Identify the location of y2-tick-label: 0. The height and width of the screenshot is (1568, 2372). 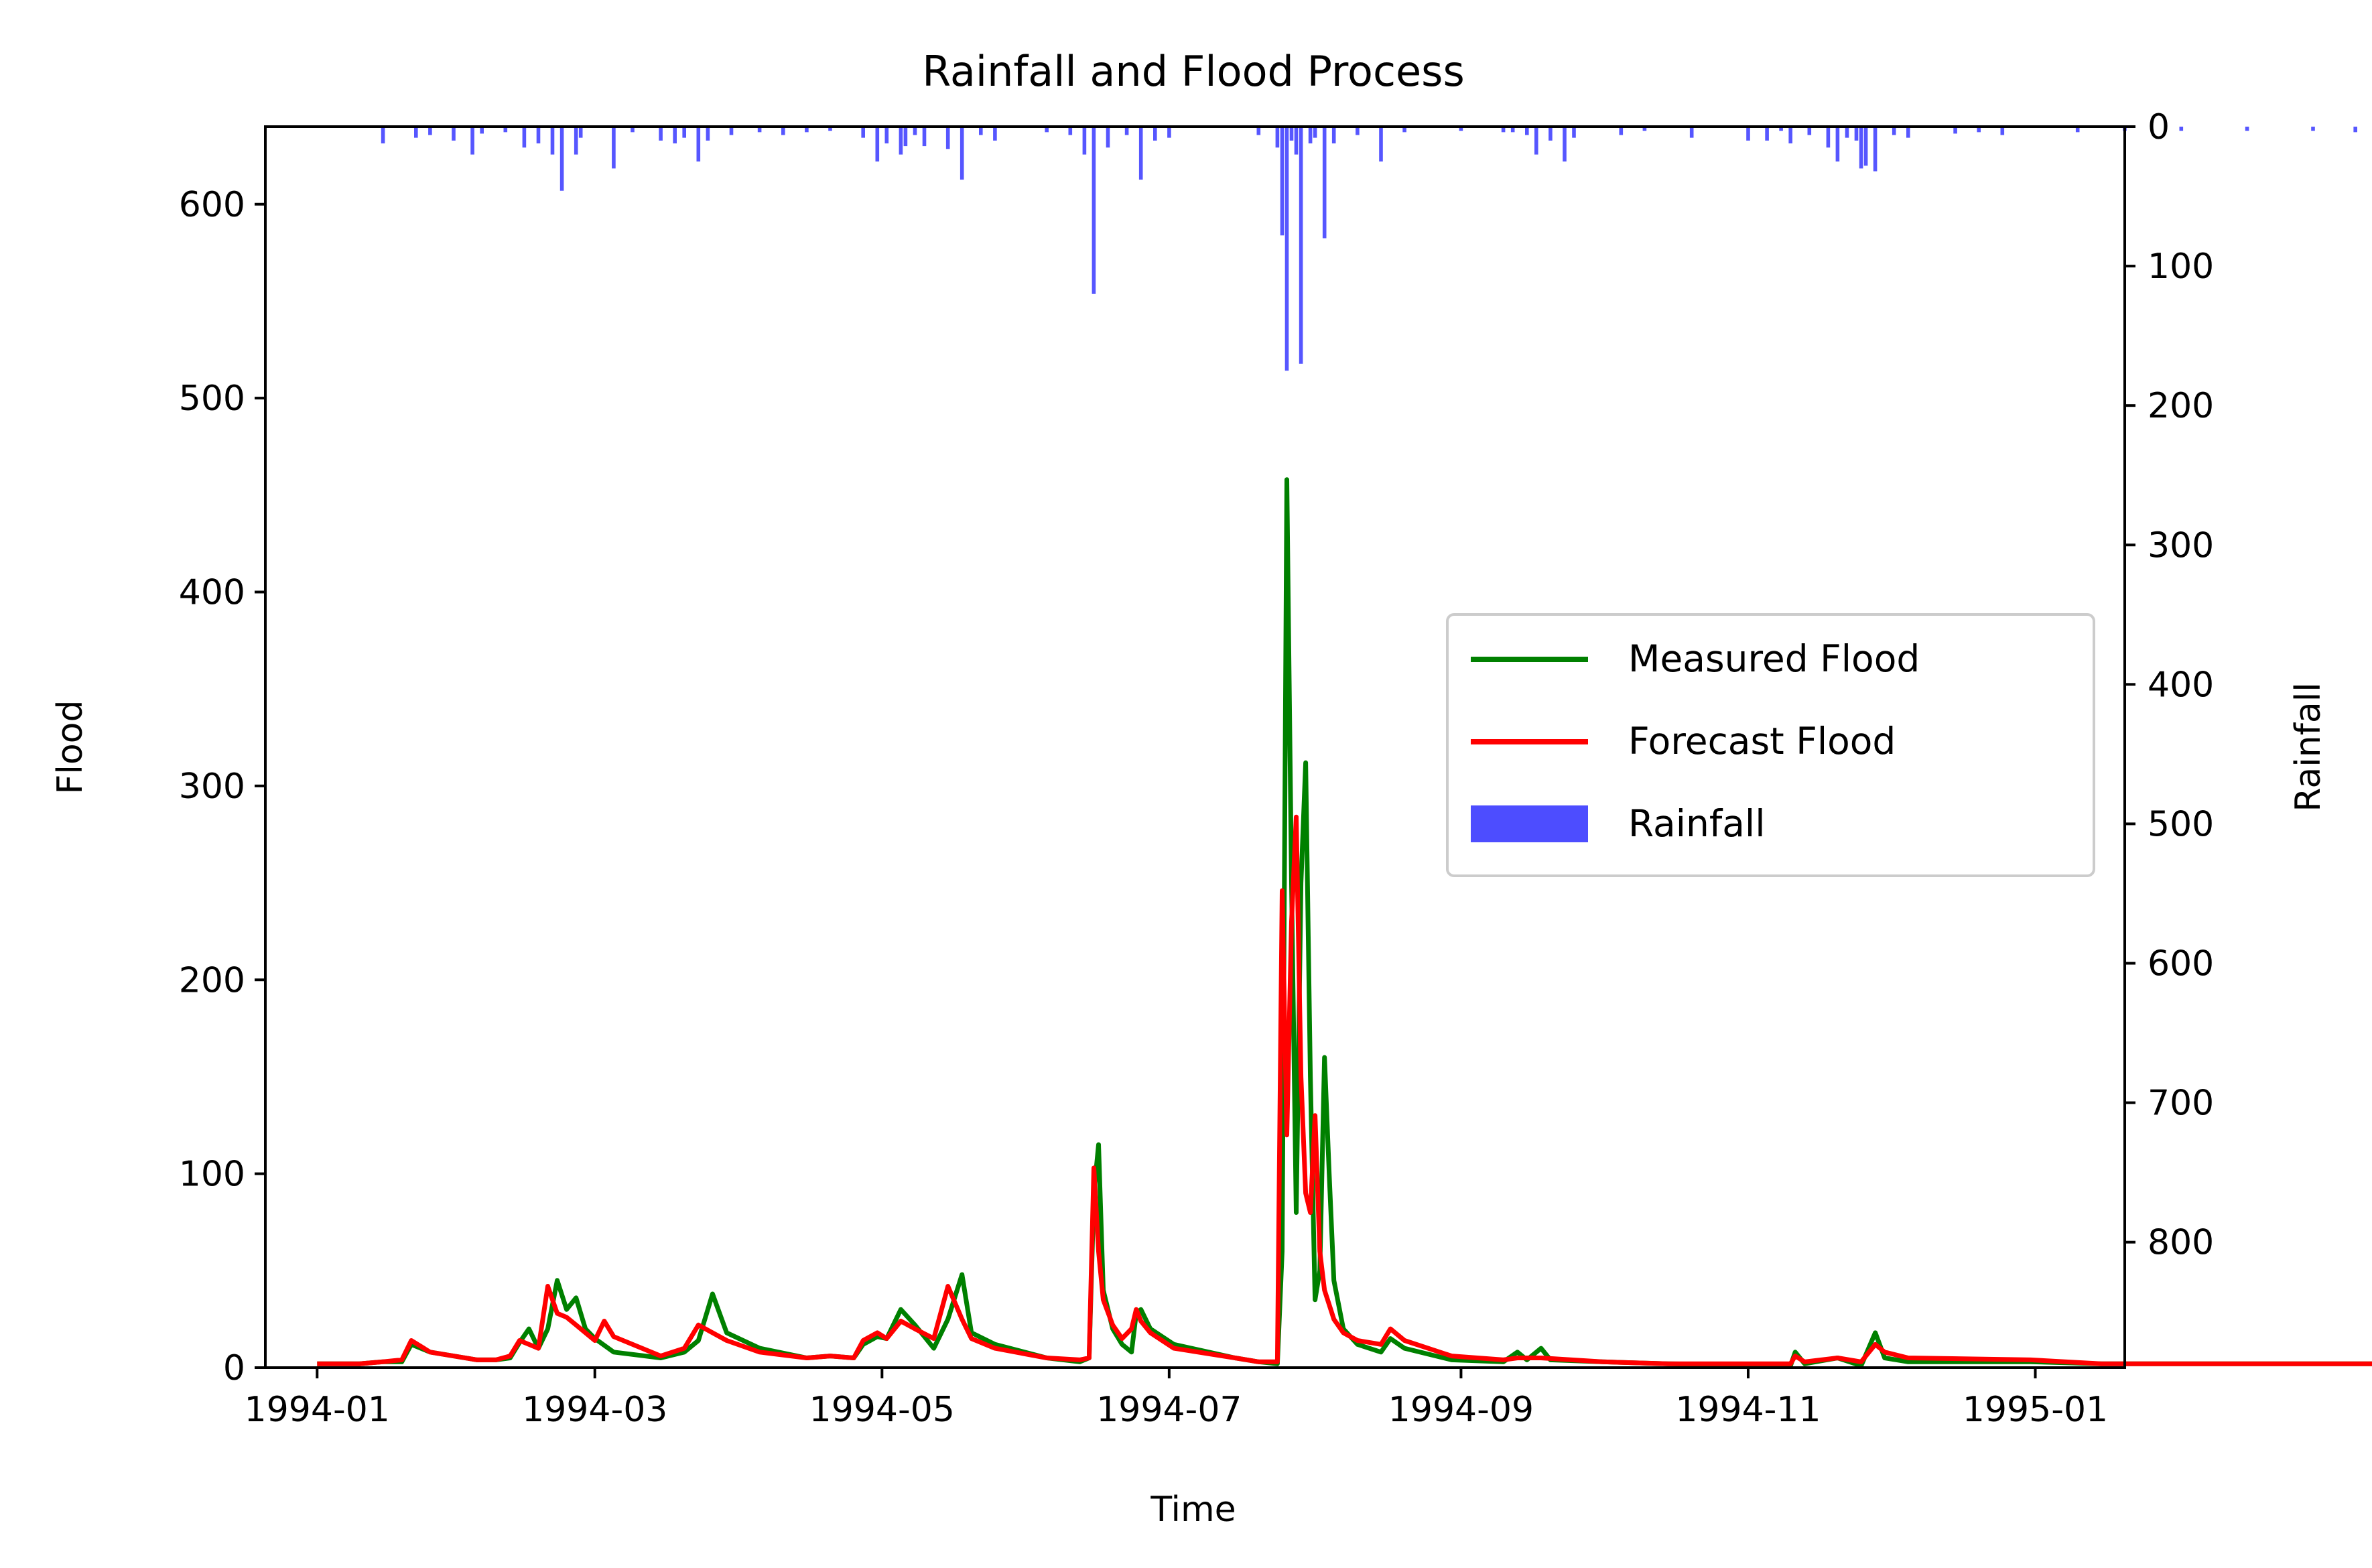
(2159, 127).